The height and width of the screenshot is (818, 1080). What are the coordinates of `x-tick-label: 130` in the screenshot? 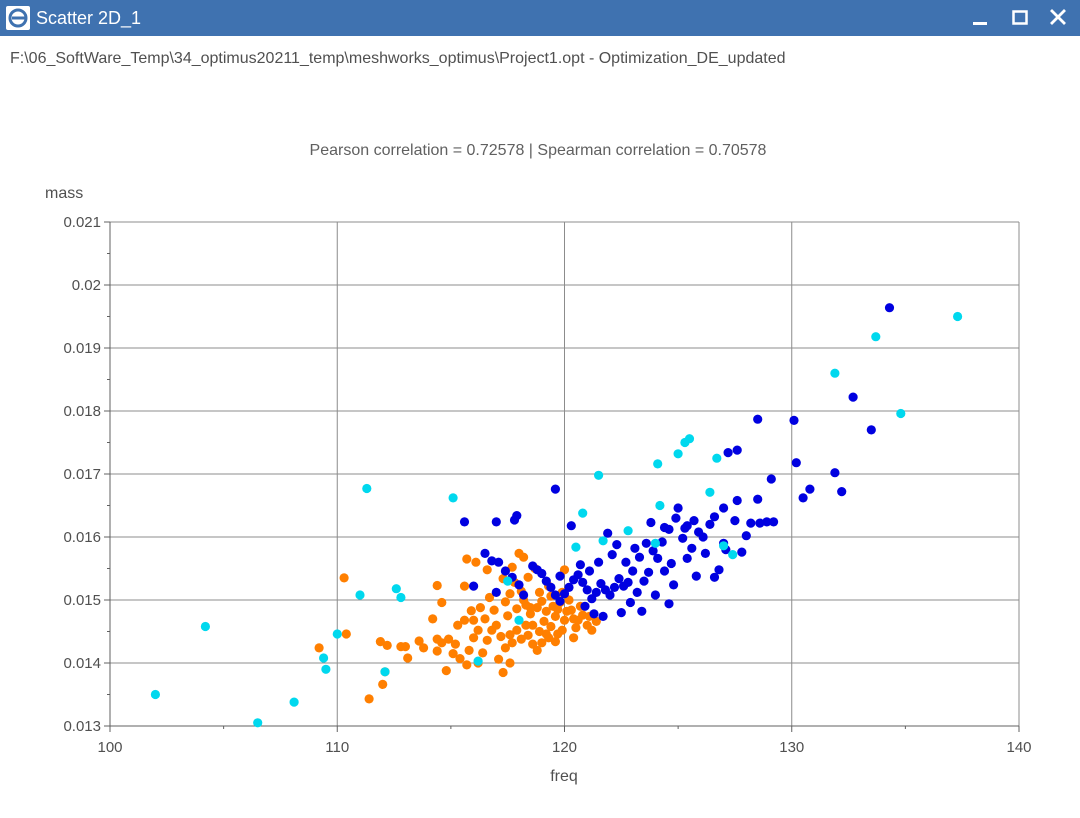 It's located at (791, 747).